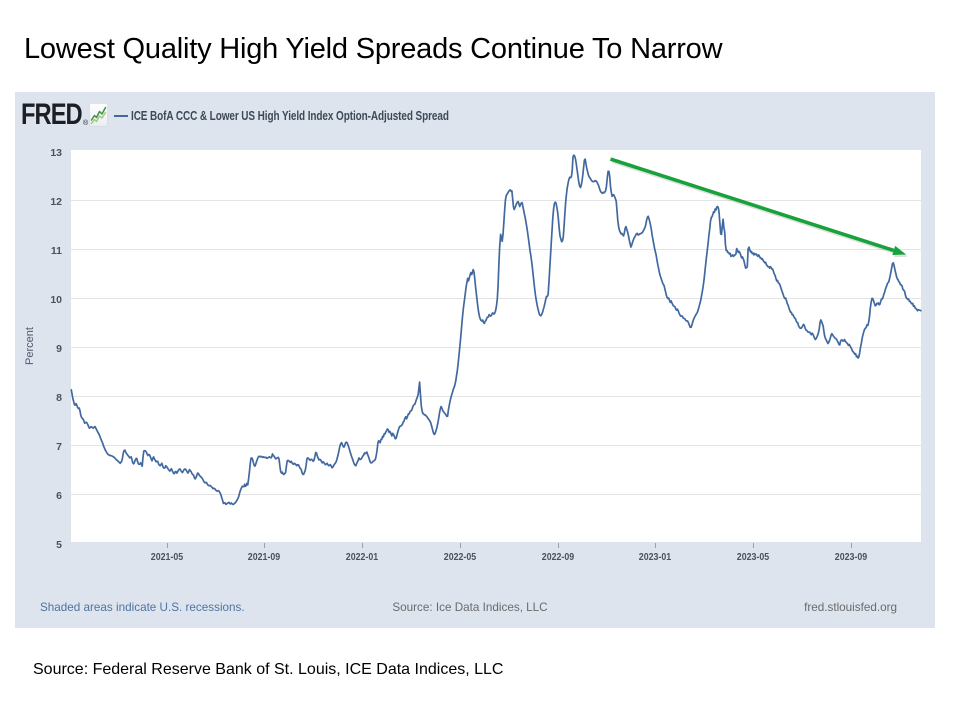  What do you see at coordinates (51, 114) in the screenshot?
I see `fred-logo: FRED` at bounding box center [51, 114].